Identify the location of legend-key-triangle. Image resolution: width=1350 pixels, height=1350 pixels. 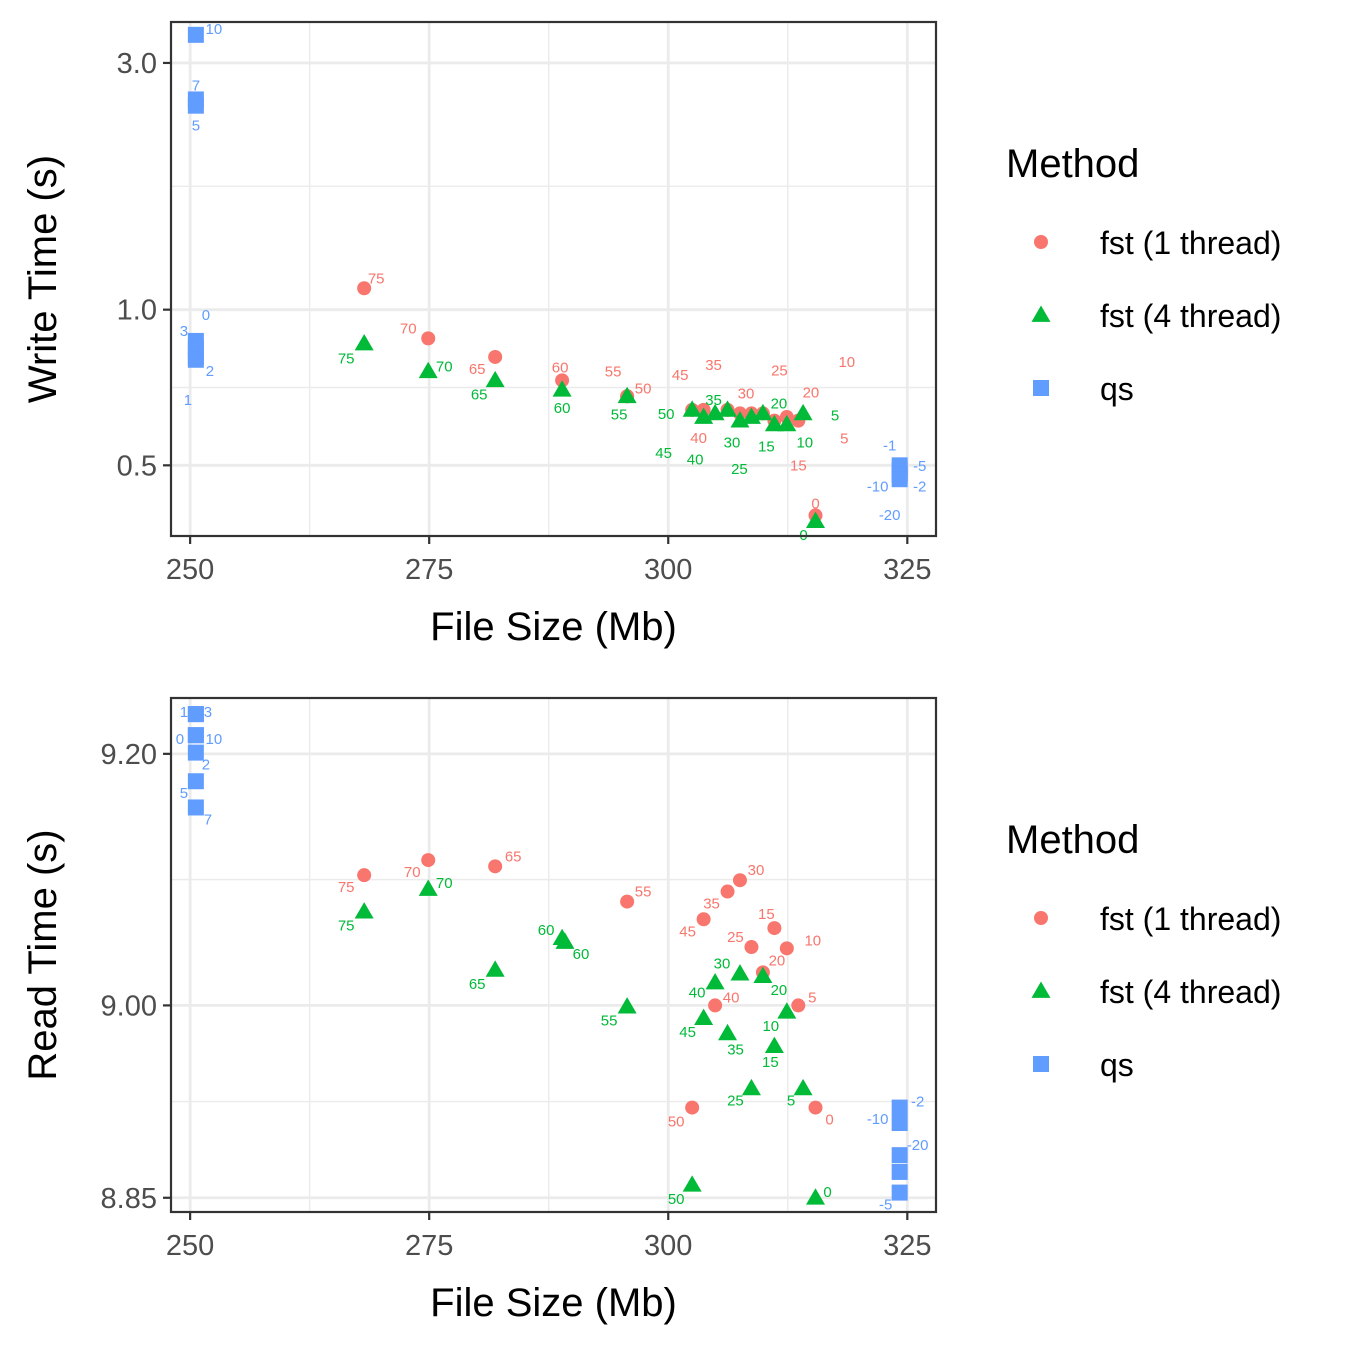
(1041, 989).